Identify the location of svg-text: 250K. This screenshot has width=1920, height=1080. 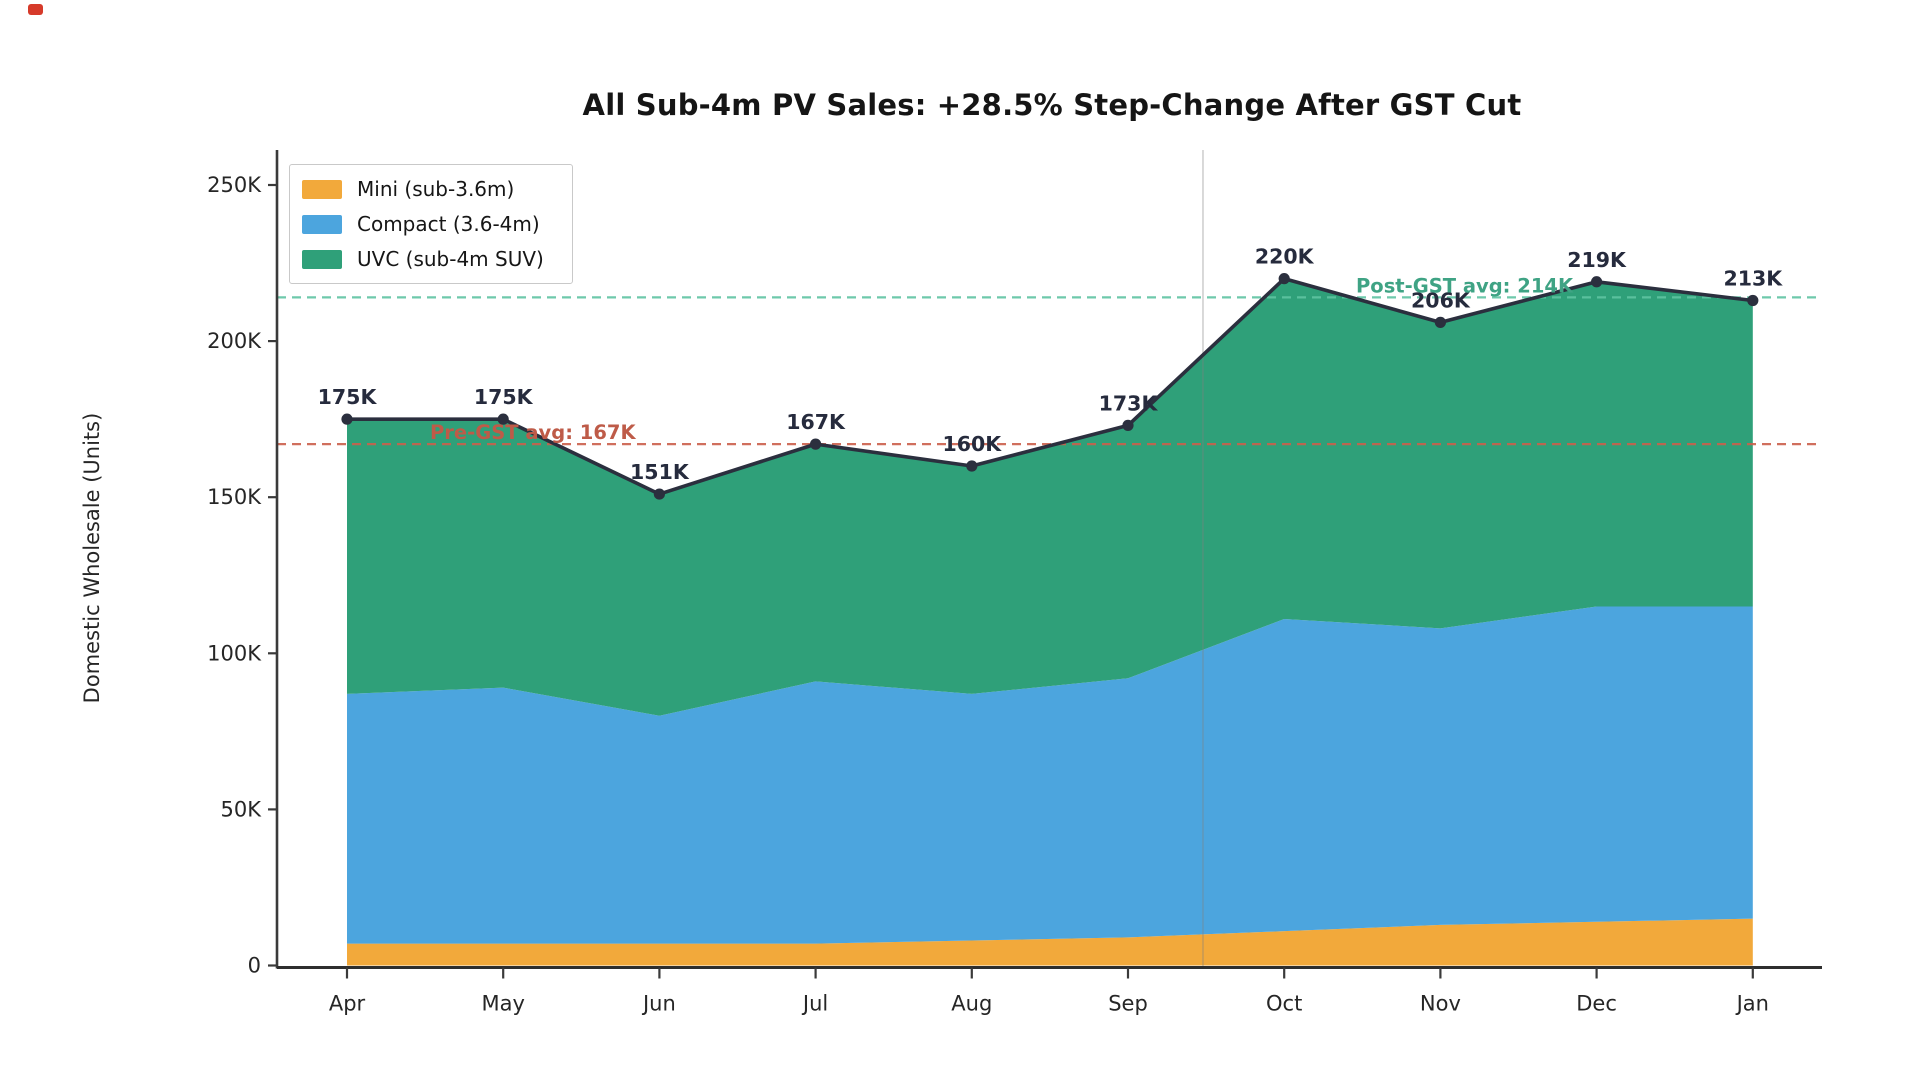
(234, 185).